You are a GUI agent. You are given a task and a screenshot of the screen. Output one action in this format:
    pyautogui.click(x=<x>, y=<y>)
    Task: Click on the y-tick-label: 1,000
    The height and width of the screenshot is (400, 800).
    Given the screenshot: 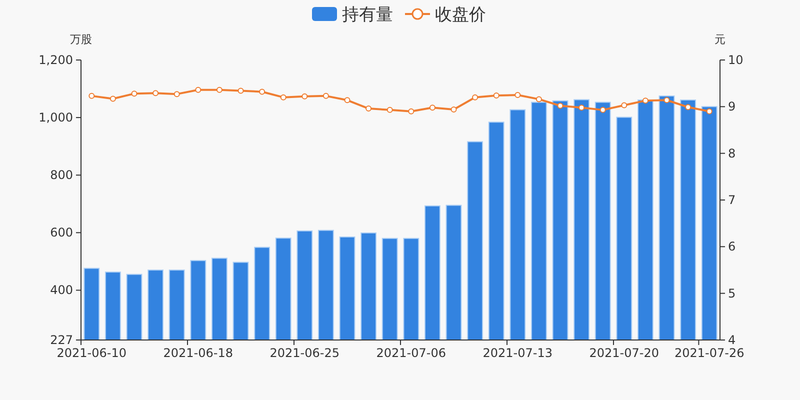 What is the action you would take?
    pyautogui.click(x=55, y=117)
    